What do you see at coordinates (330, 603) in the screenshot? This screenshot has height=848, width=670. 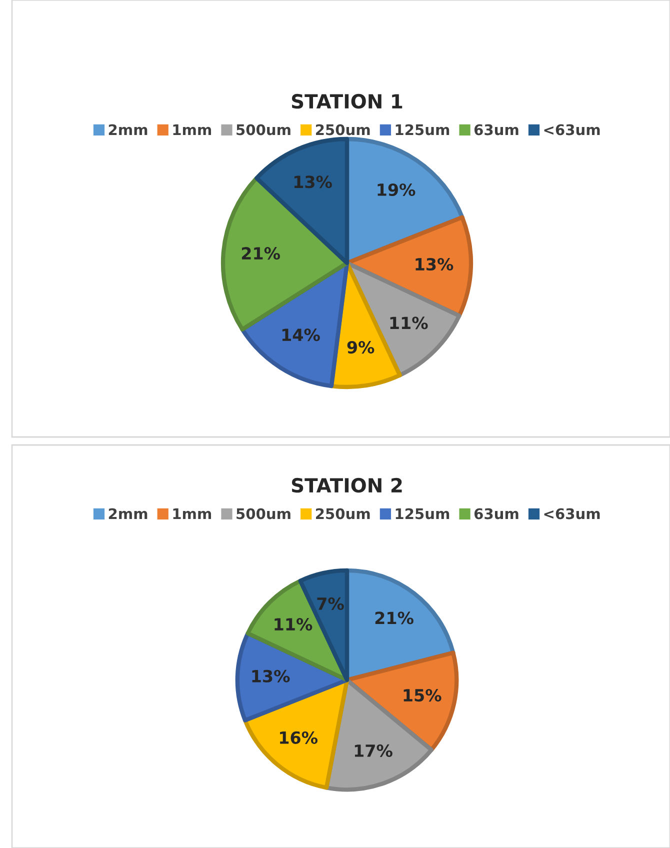 I see `data-label: 7%` at bounding box center [330, 603].